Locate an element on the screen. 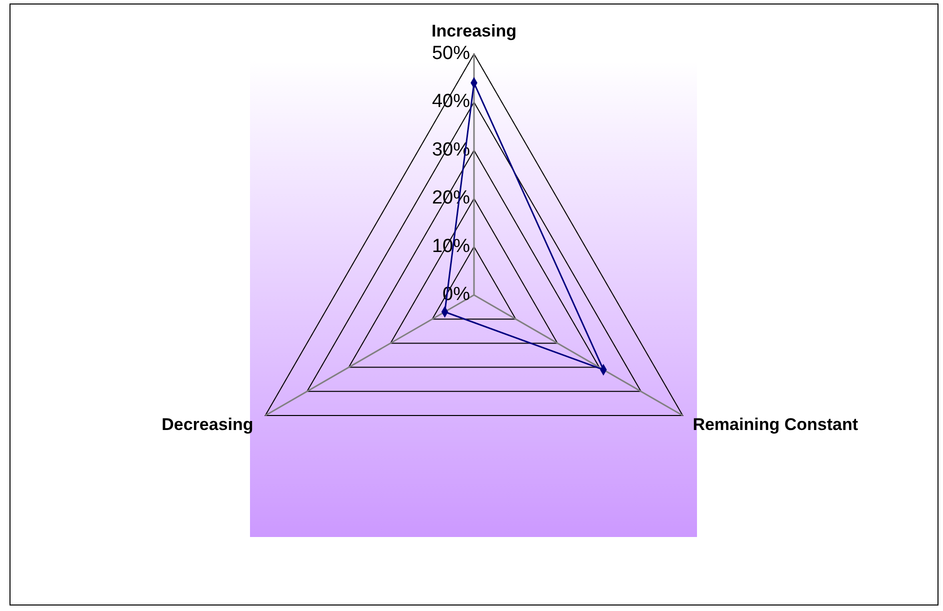  y-tick-label: 50% is located at coordinates (451, 53).